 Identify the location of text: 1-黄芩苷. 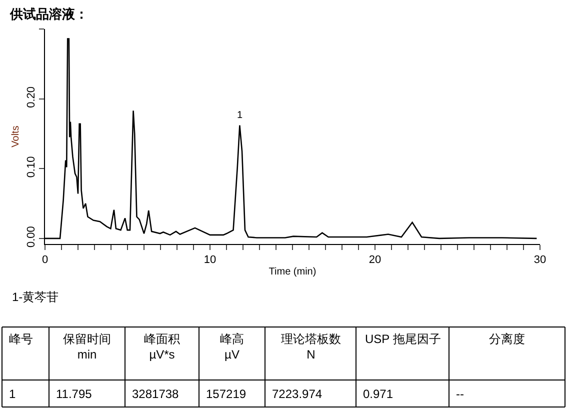
(35, 297).